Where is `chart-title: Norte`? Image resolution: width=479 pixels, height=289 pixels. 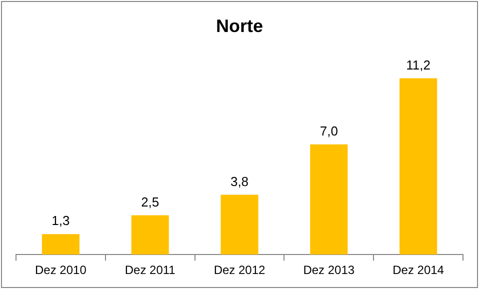
chart-title: Norte is located at coordinates (240, 26).